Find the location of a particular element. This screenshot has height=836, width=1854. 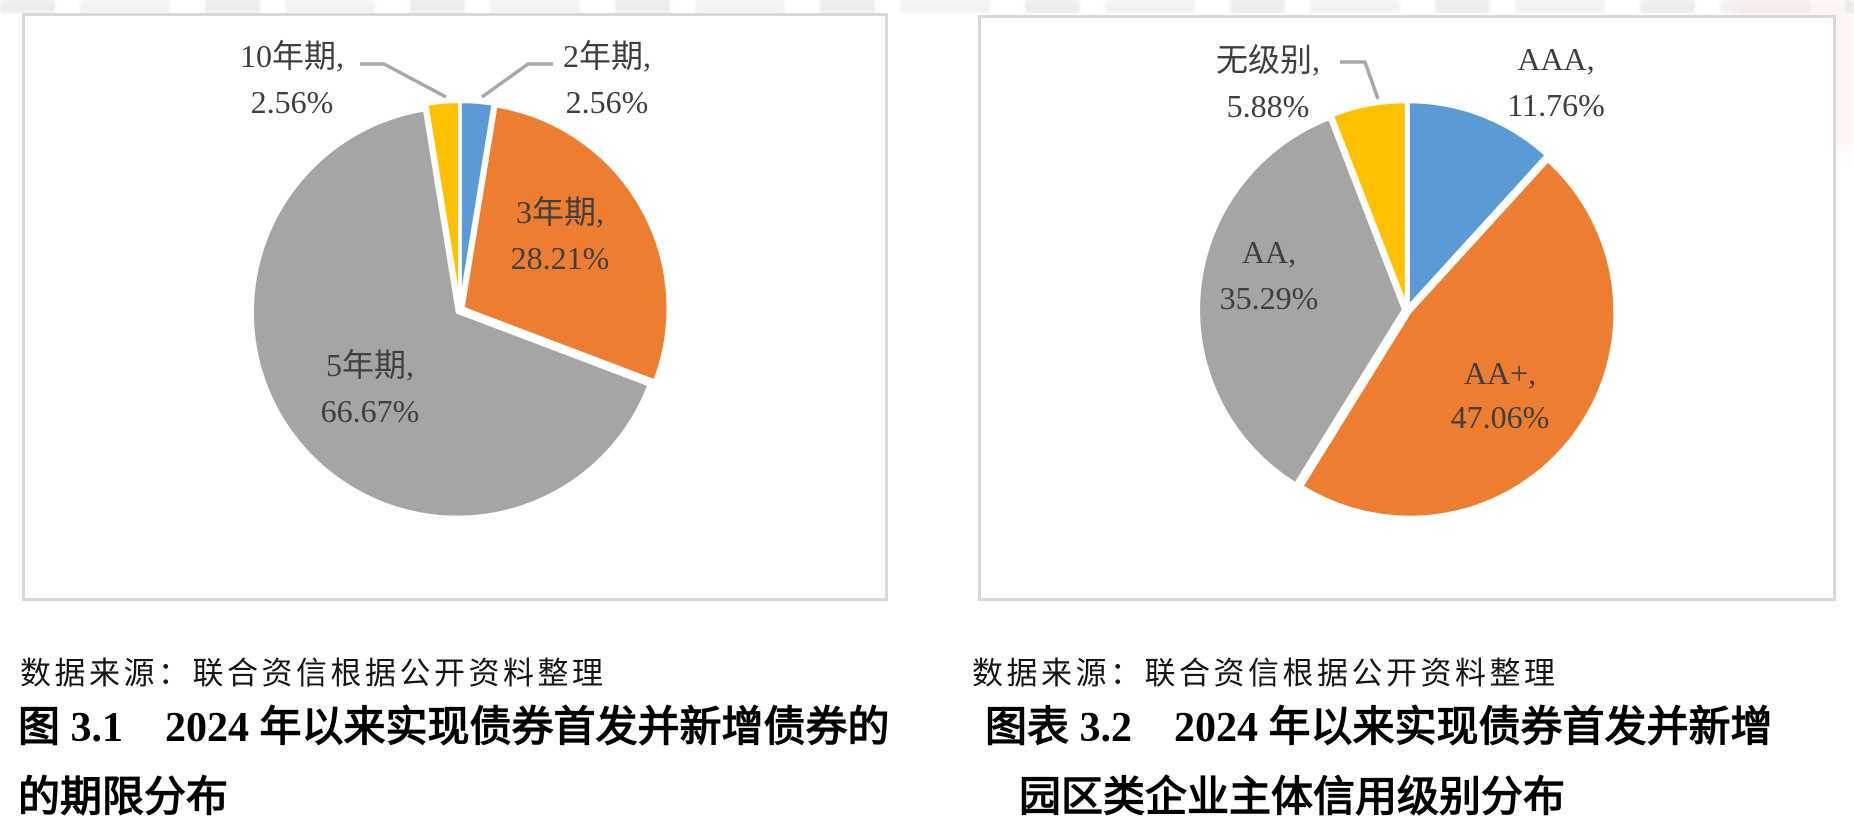

pie-slice-5年期 is located at coordinates (450, 313).